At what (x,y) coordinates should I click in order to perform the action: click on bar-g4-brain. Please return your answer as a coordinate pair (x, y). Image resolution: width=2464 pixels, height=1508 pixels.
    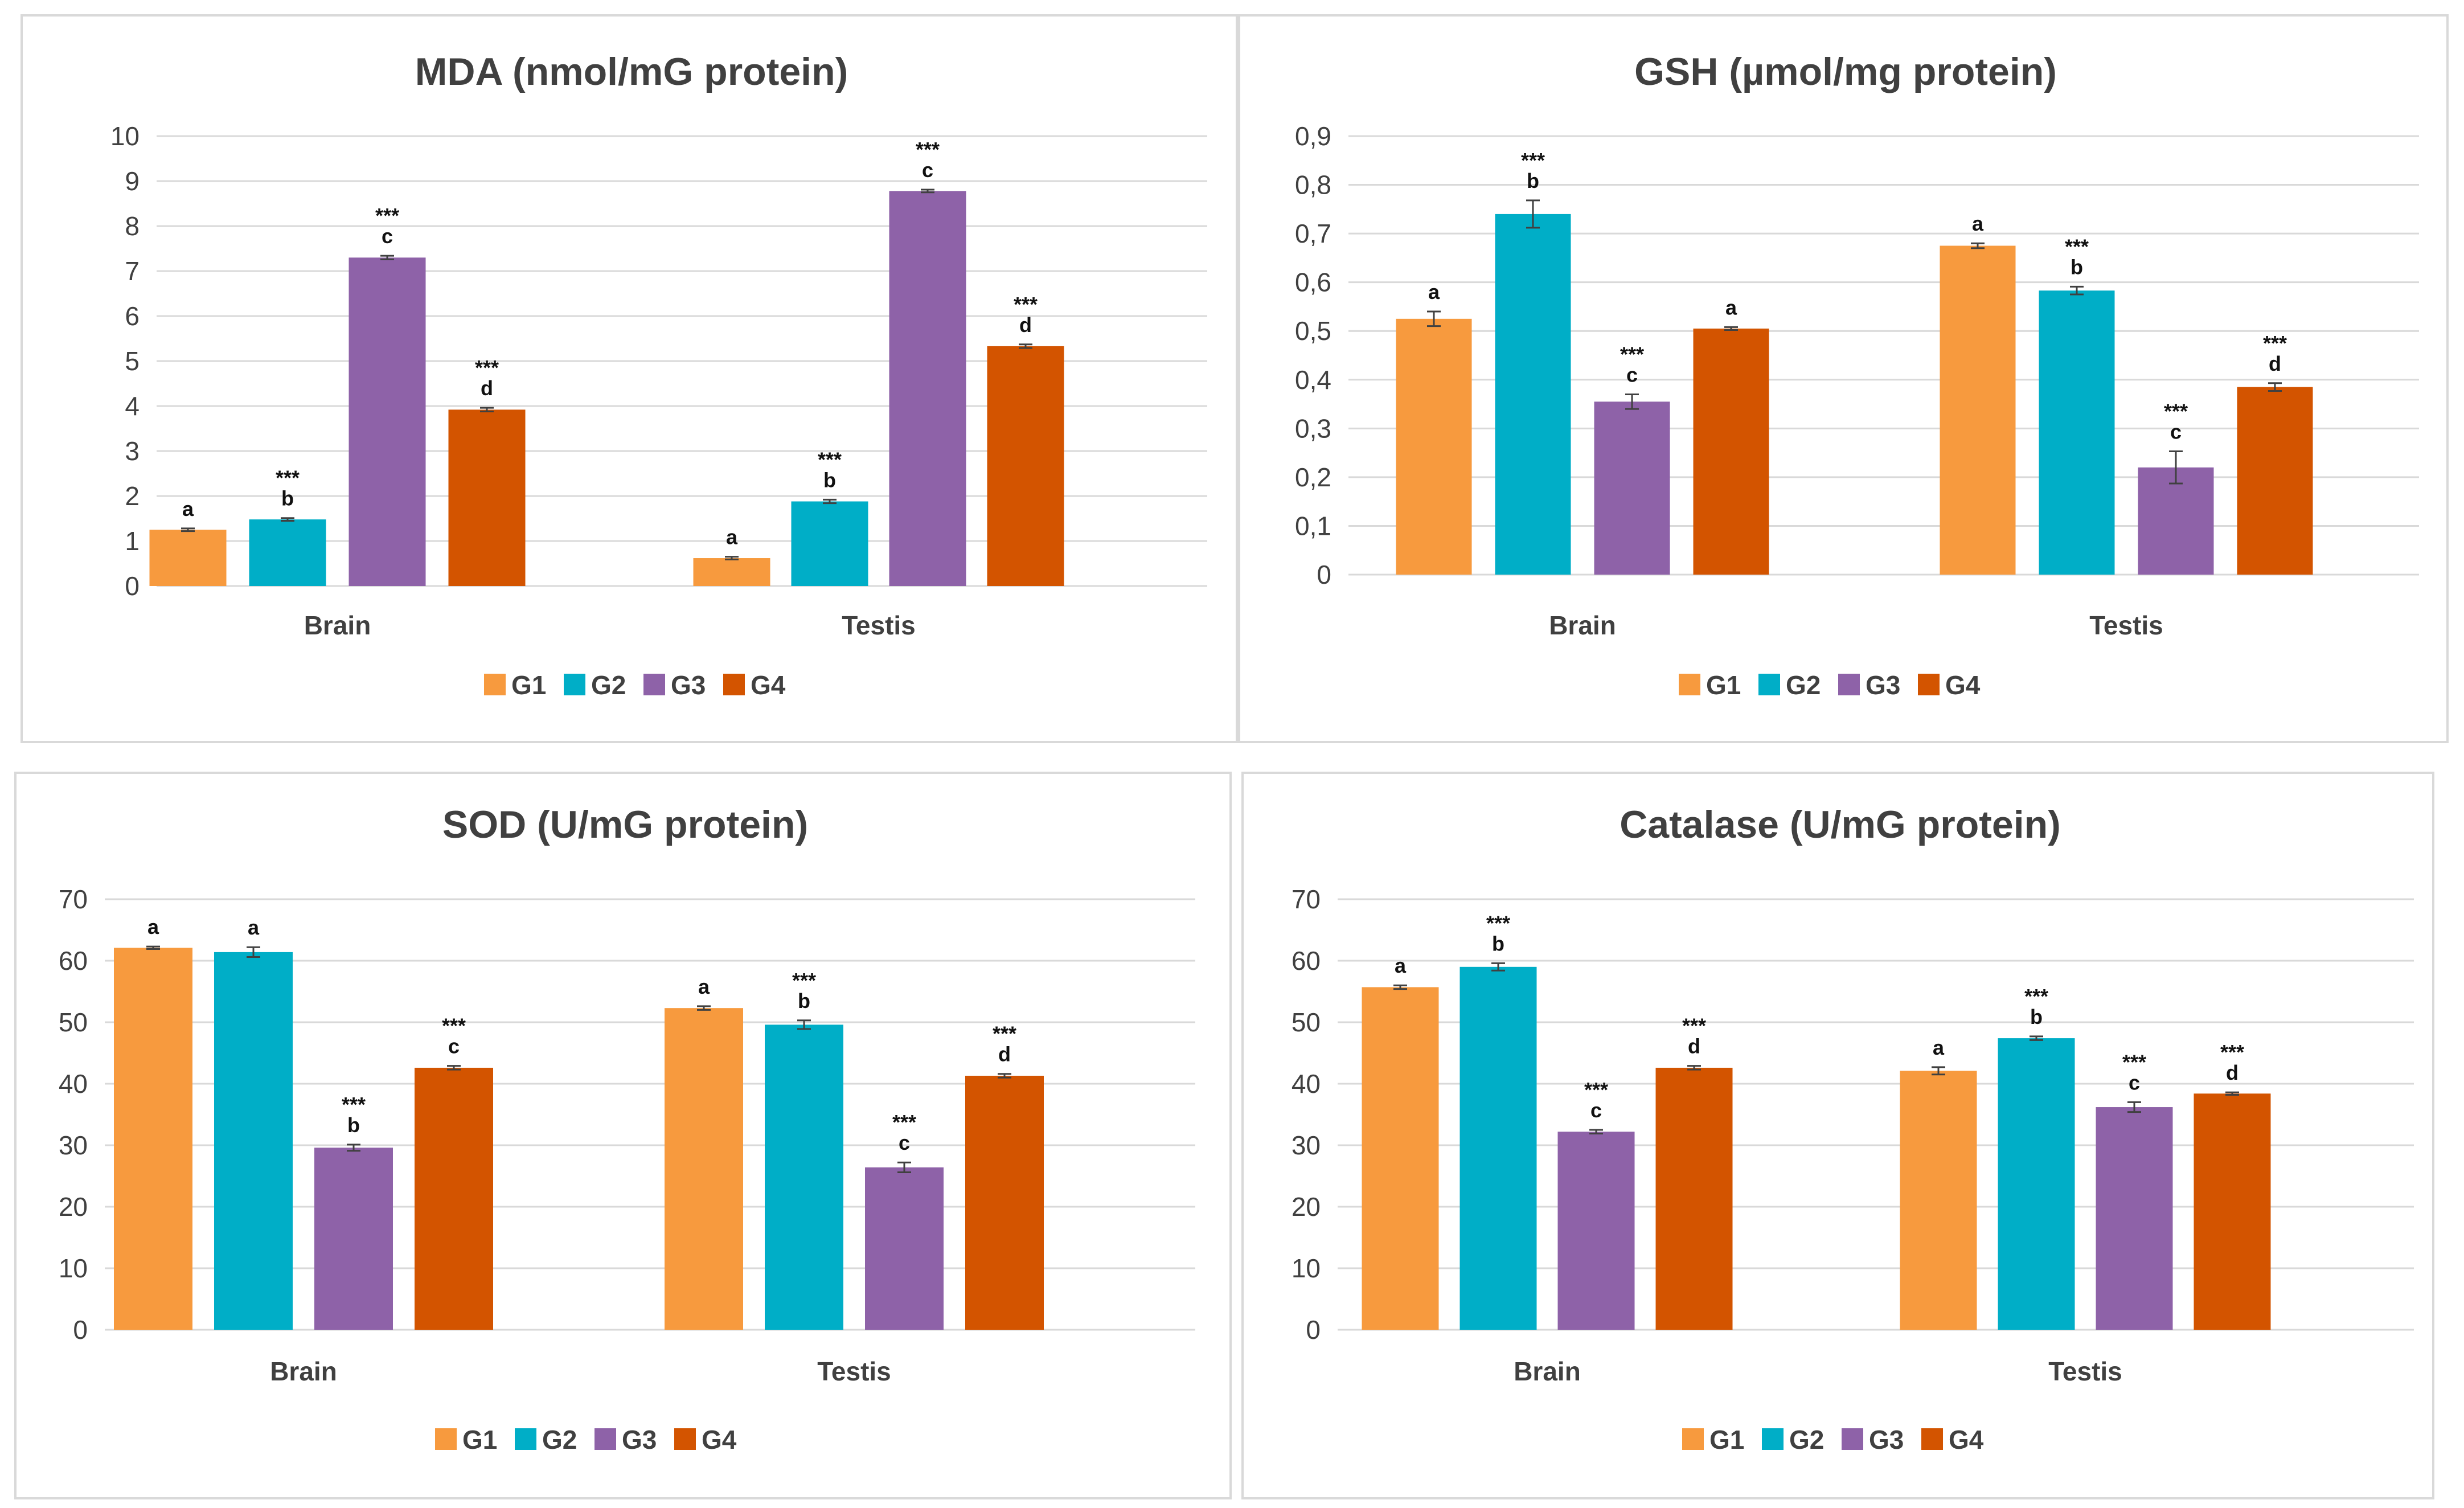
    Looking at the image, I should click on (1694, 1198).